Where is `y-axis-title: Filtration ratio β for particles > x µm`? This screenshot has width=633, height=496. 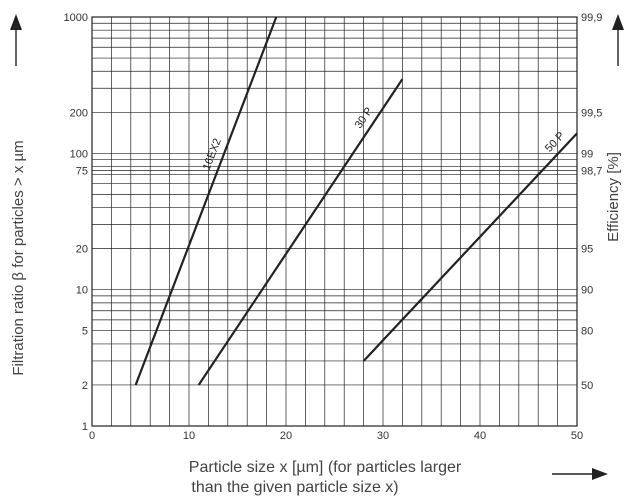 y-axis-title: Filtration ratio β for particles > x µm is located at coordinates (18, 257).